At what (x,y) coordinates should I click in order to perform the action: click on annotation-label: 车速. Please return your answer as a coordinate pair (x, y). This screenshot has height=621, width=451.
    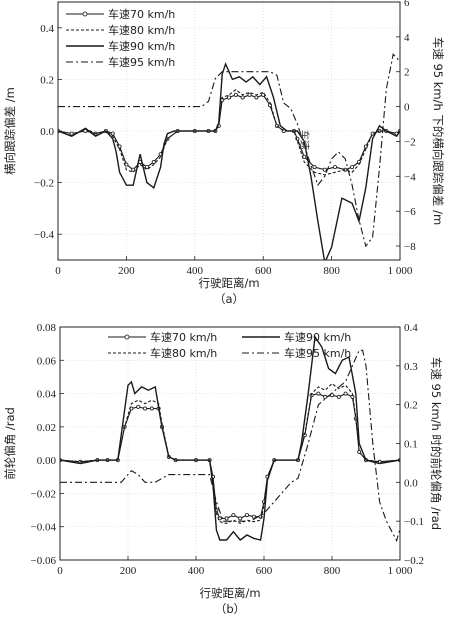
    Looking at the image, I should click on (304, 140).